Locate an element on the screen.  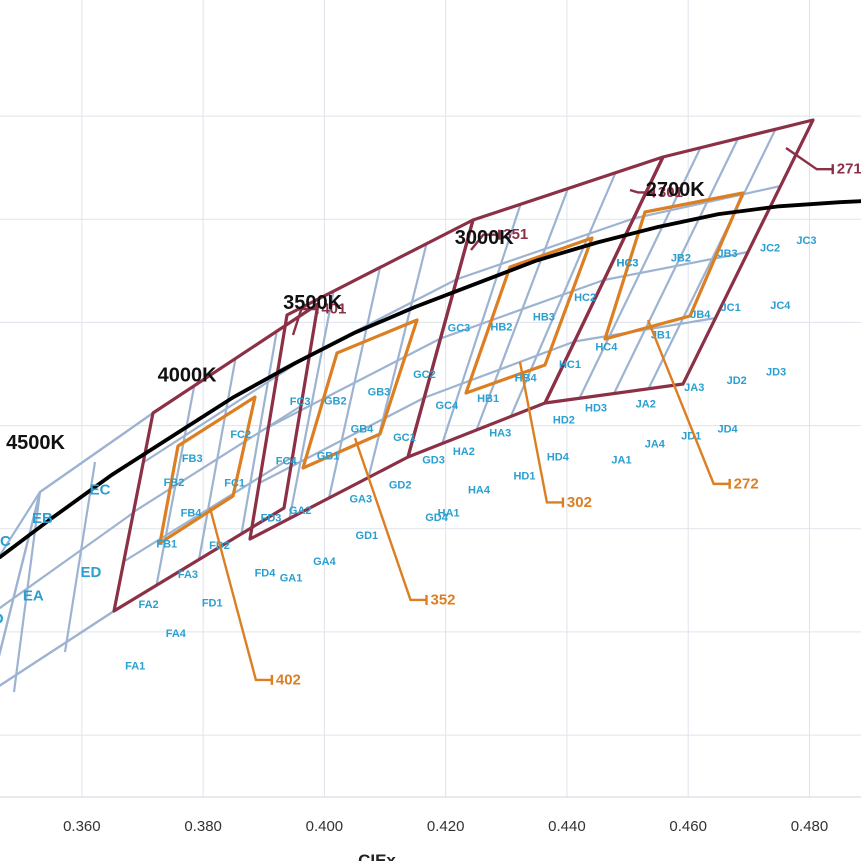
x-axis-title: CIEx is located at coordinates (377, 856).